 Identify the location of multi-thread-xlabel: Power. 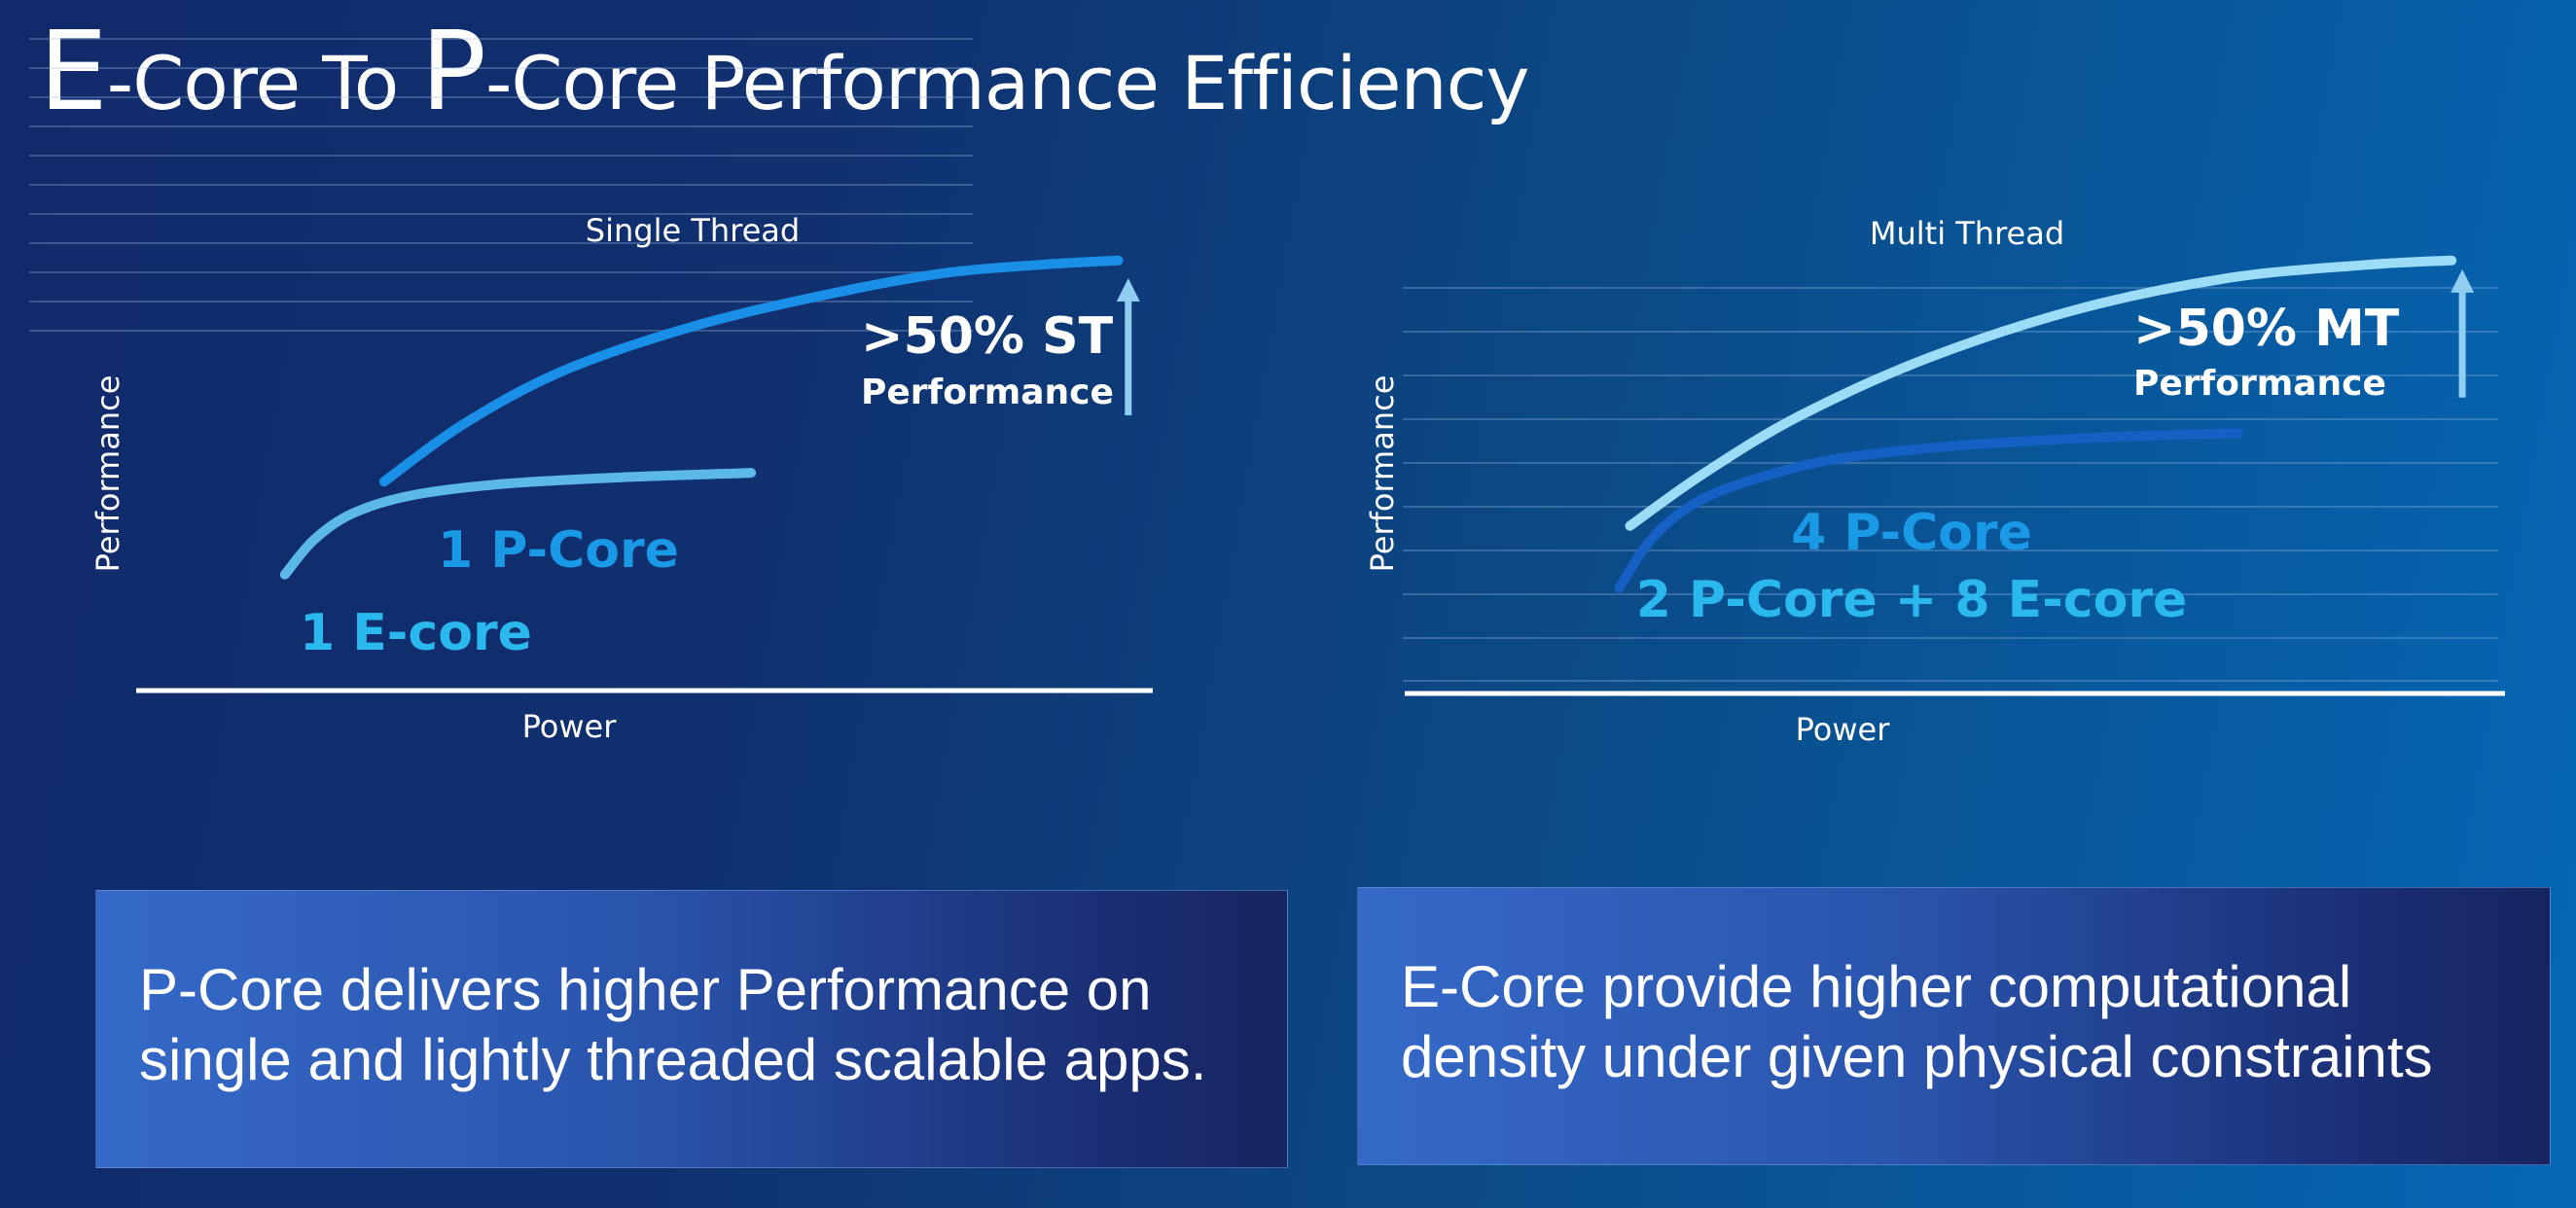
(1843, 729).